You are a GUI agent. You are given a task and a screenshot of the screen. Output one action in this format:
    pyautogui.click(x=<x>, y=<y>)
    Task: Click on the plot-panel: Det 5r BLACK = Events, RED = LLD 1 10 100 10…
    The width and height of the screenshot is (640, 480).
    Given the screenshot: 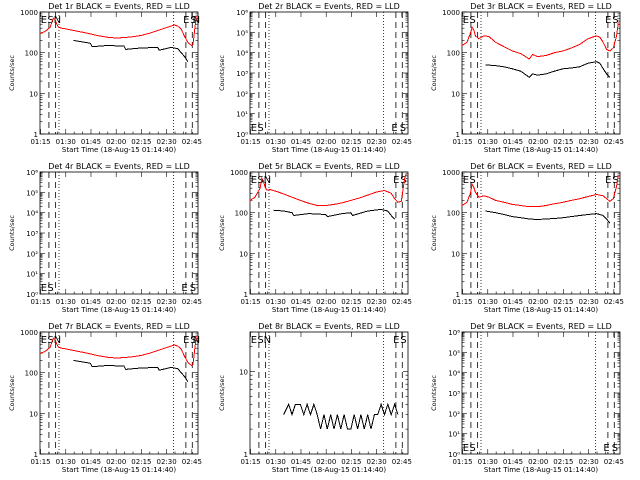 What is the action you would take?
    pyautogui.click(x=315, y=238)
    